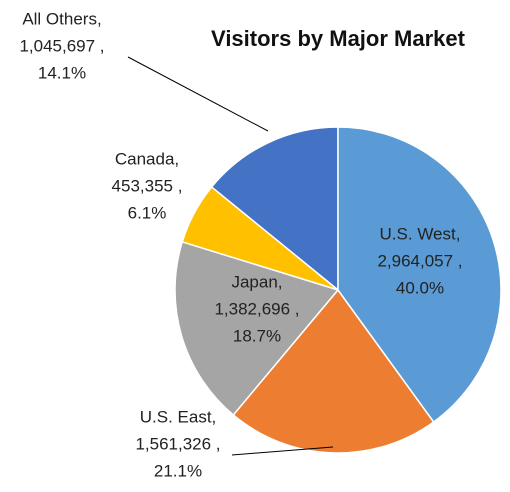 Image resolution: width=510 pixels, height=492 pixels. I want to click on data-label-name: All Others,, so click(61, 18).